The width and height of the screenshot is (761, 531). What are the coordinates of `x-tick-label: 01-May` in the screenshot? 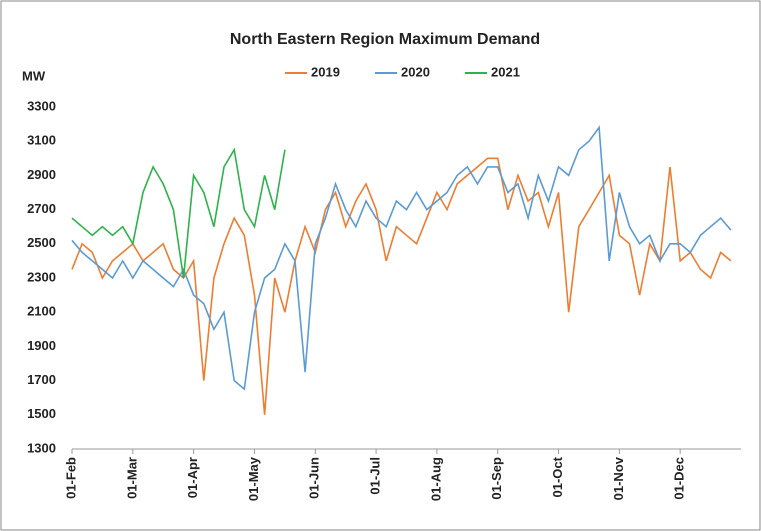 It's located at (253, 478).